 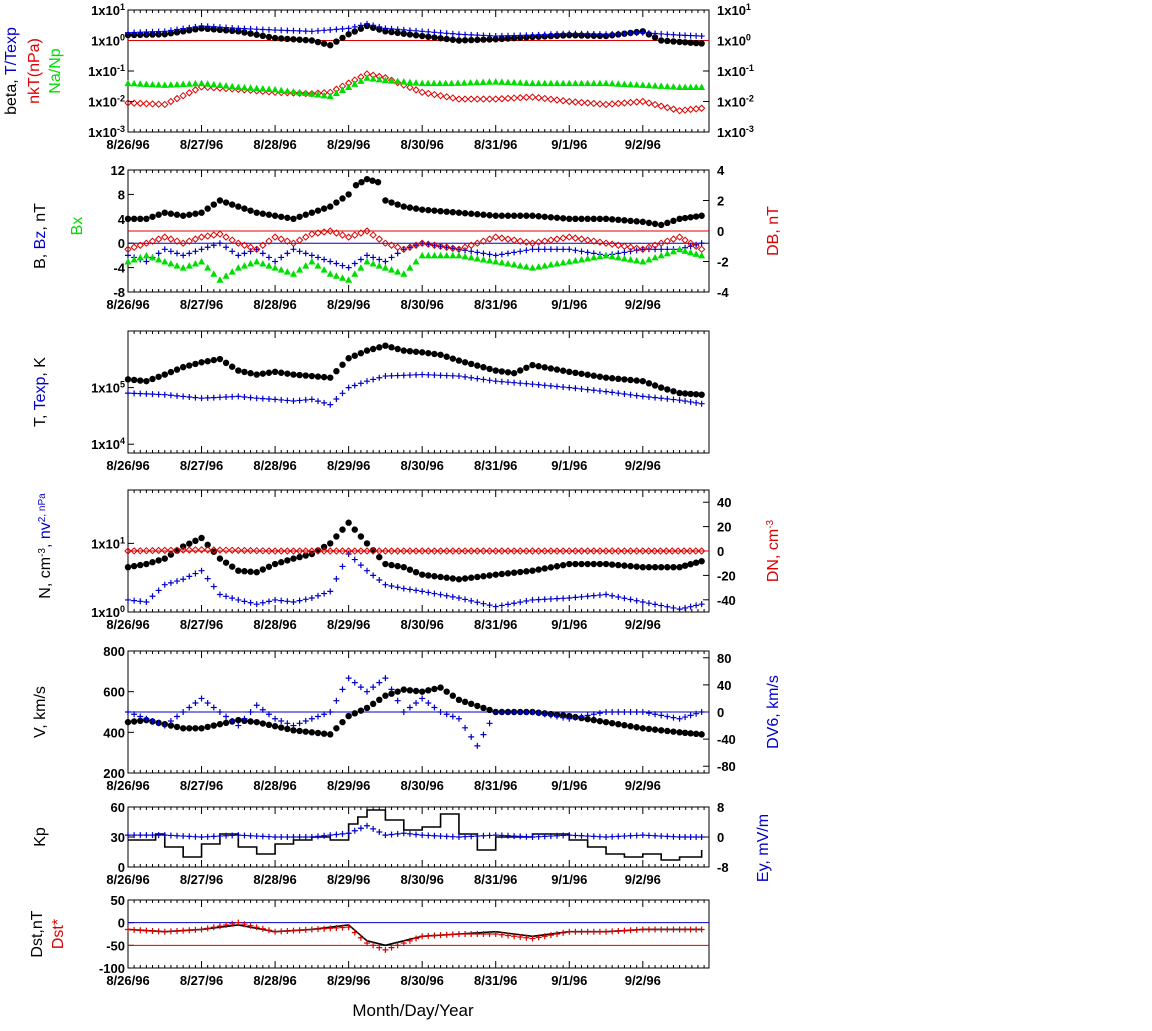 What do you see at coordinates (118, 807) in the screenshot?
I see `y-tick-label: 60` at bounding box center [118, 807].